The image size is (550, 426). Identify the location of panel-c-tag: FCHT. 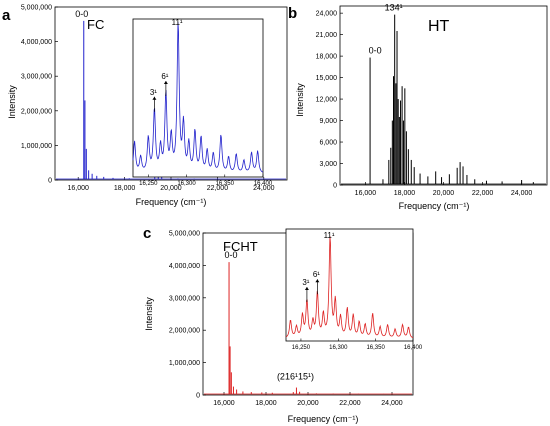
(240, 246).